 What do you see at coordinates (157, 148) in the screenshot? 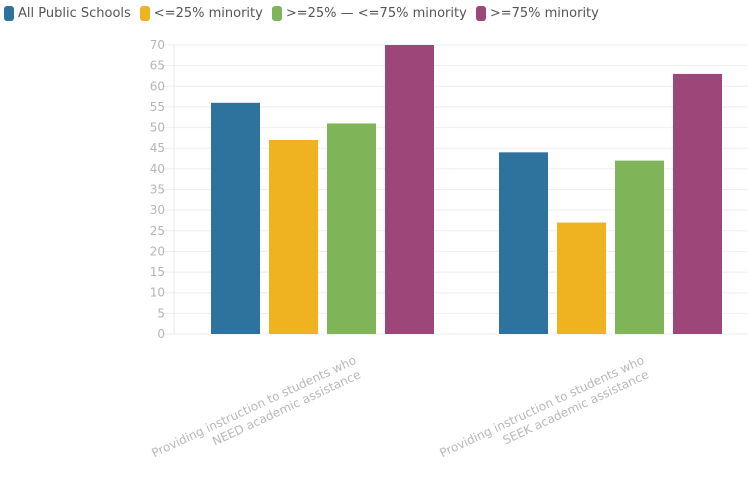
I see `y-tick-label: 45` at bounding box center [157, 148].